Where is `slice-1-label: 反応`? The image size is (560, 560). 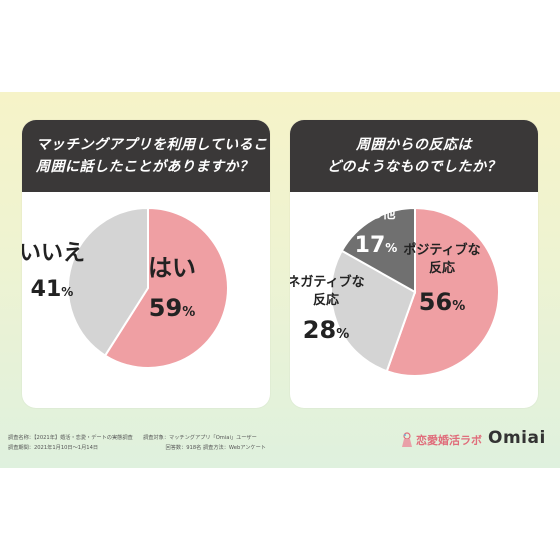 slice-1-label: 反応 is located at coordinates (442, 268).